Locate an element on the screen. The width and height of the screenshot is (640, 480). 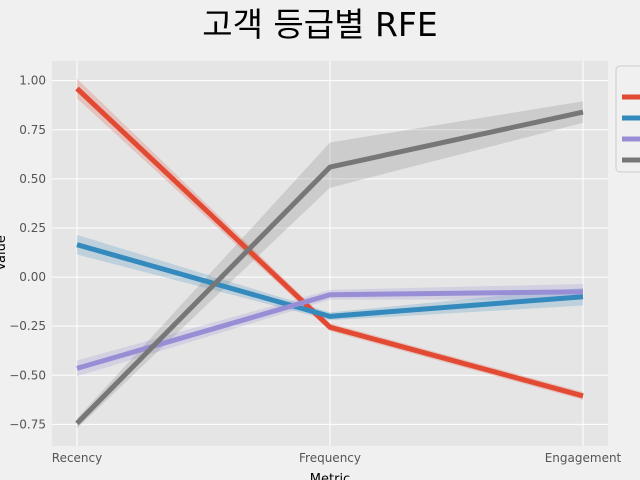
x-tick-label: Frequency is located at coordinates (330, 458).